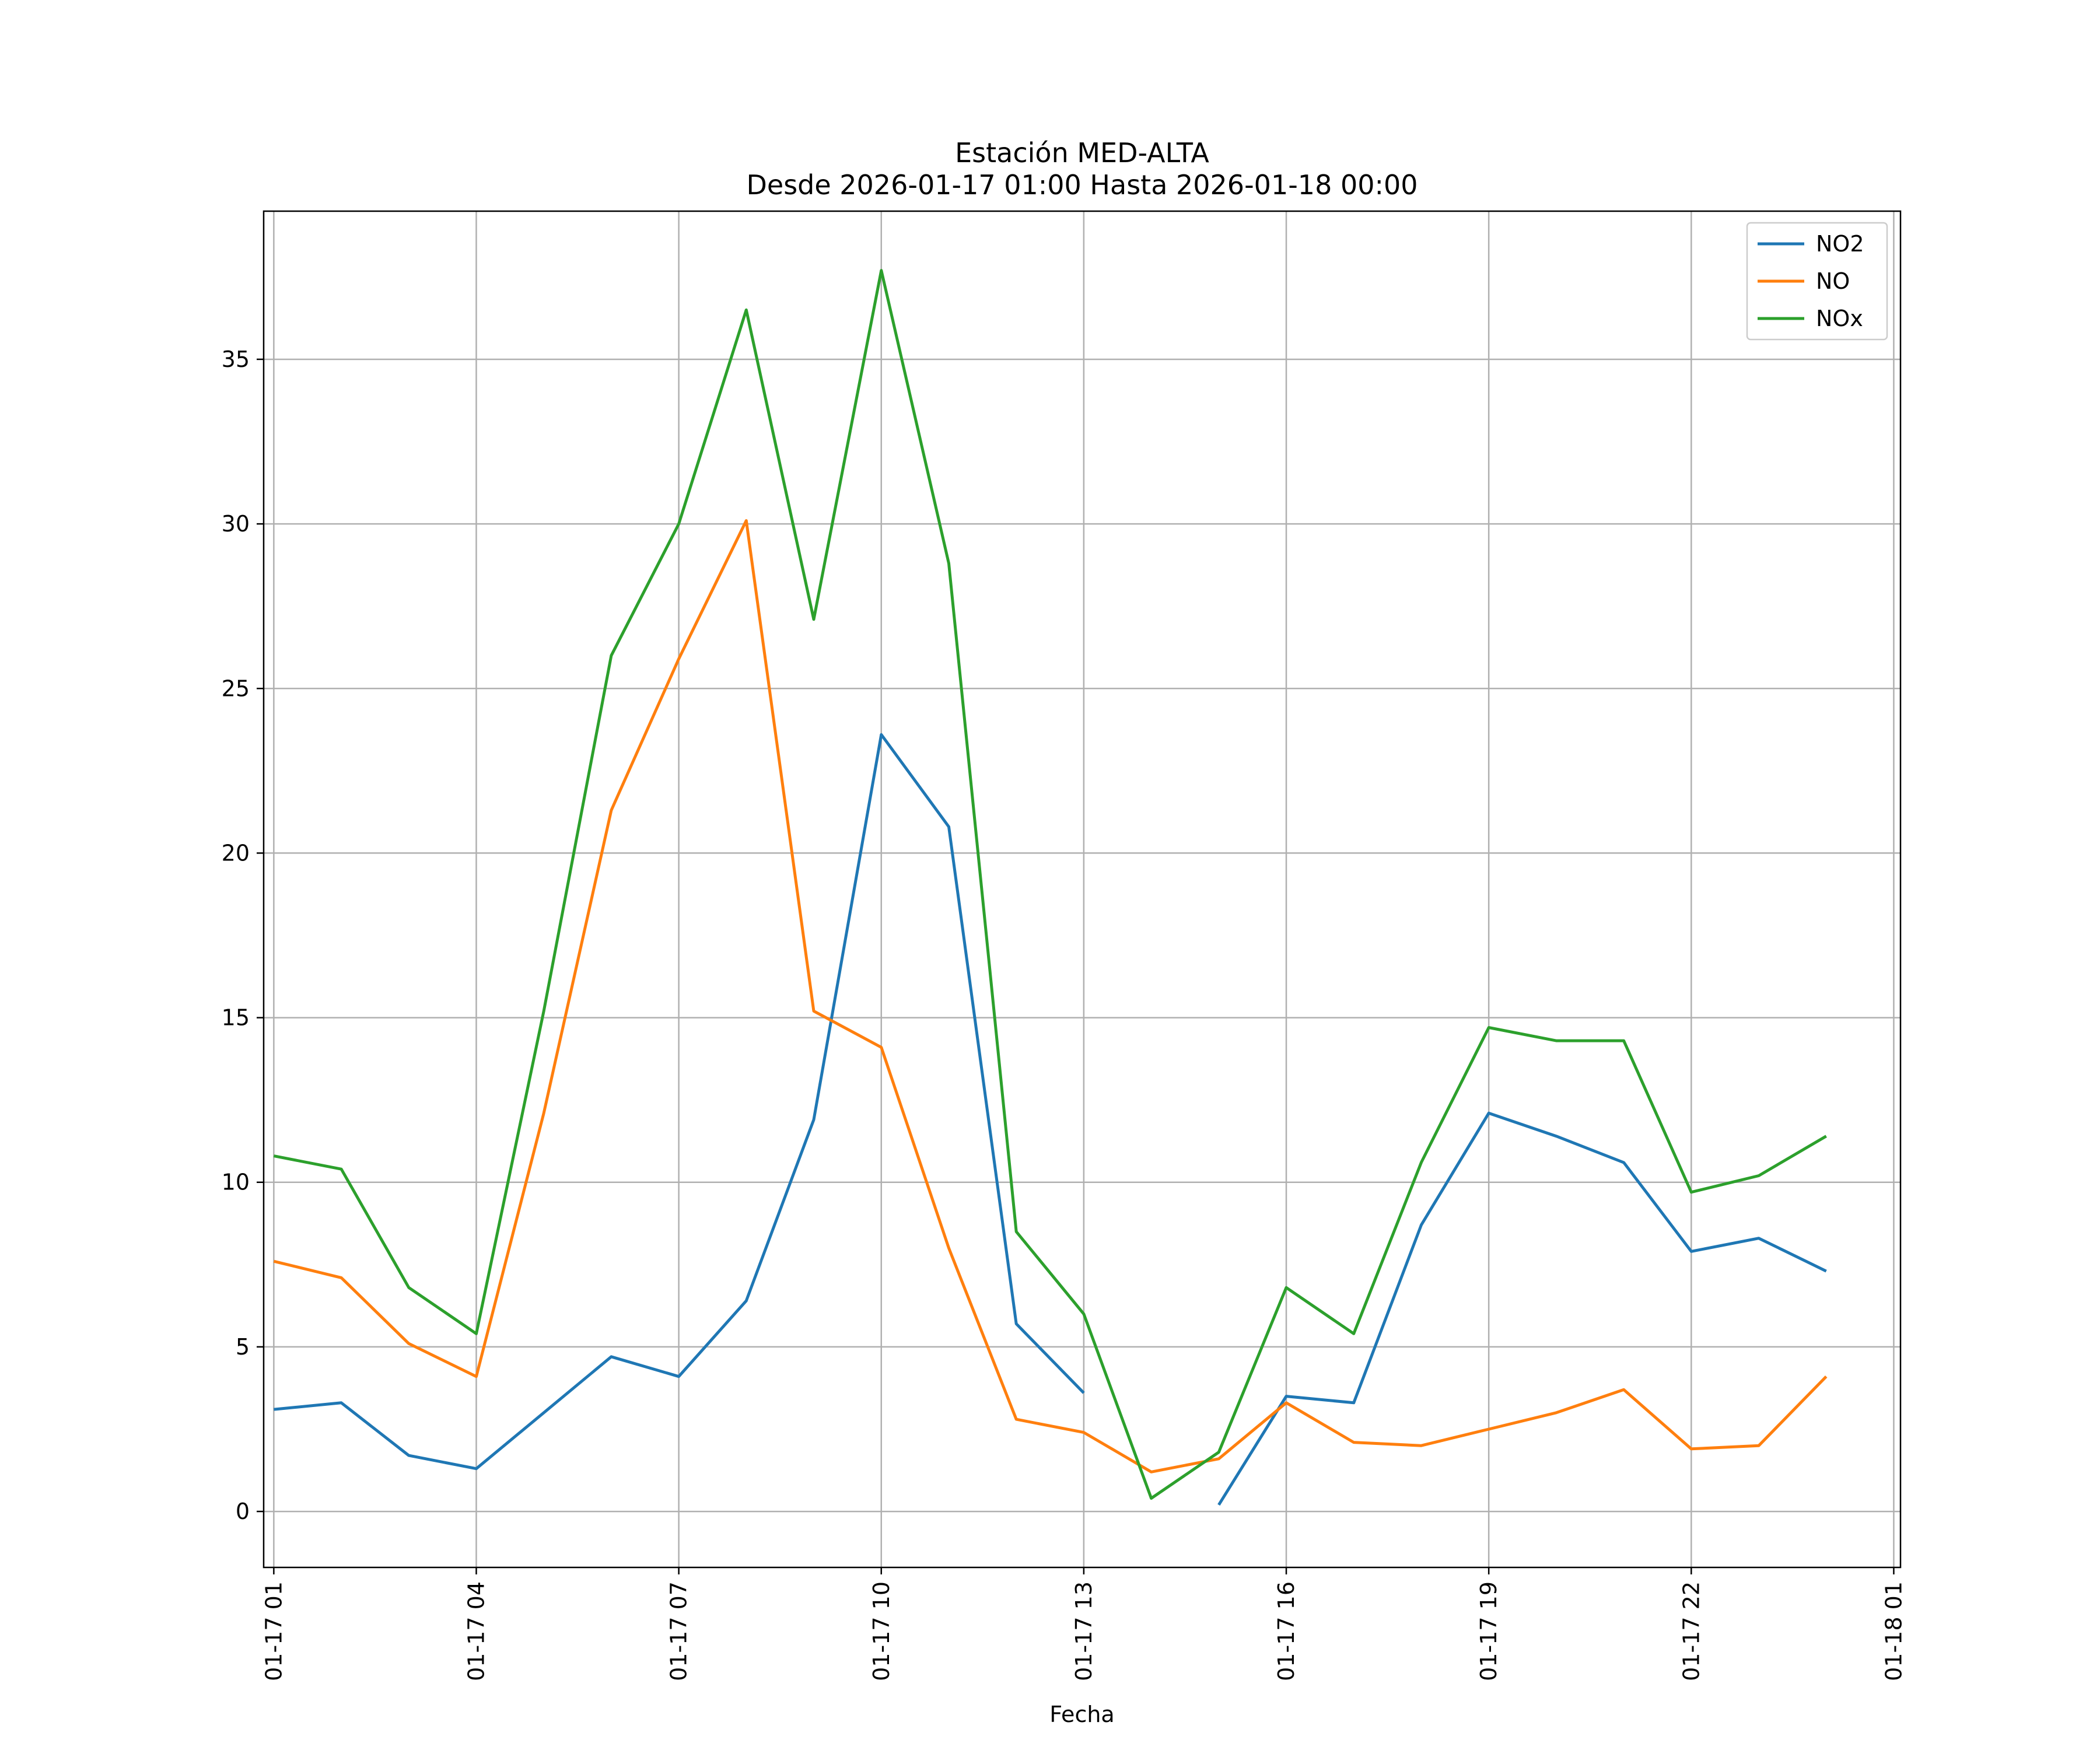 This screenshot has height=1750, width=2100. What do you see at coordinates (236, 1018) in the screenshot?
I see `y-tick-label: 15` at bounding box center [236, 1018].